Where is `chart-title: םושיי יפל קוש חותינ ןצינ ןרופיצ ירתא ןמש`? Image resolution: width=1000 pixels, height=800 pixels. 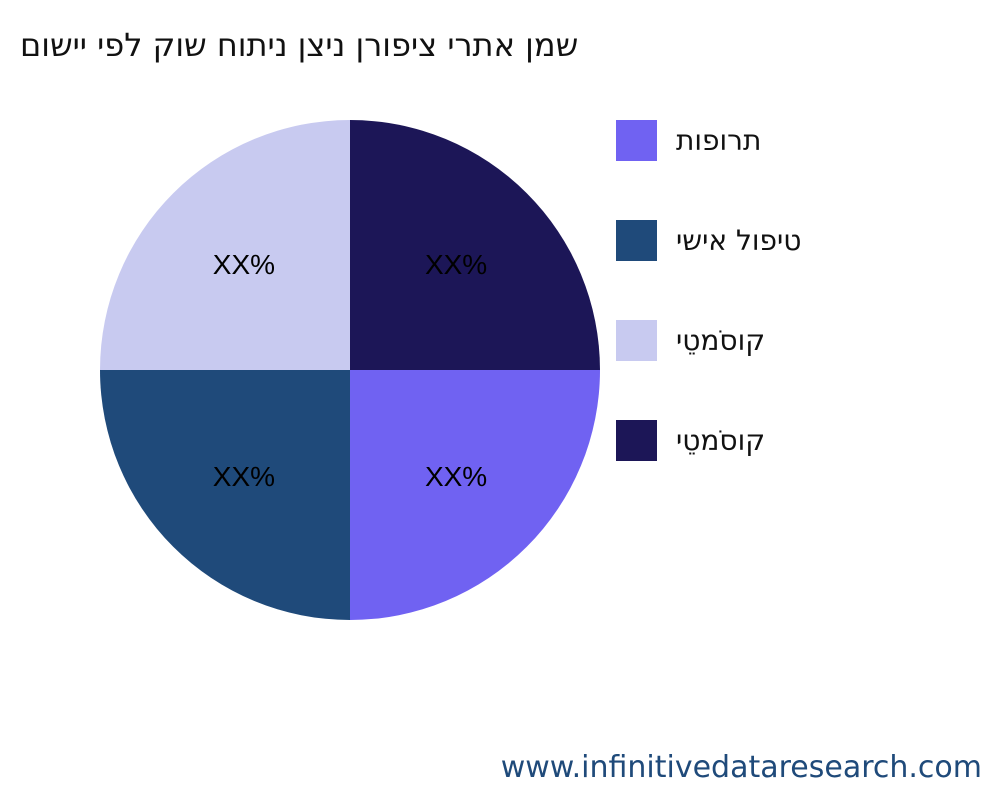 chart-title: םושיי יפל קוש חותינ ןצינ ןרופיצ ירתא ןמש is located at coordinates (299, 45).